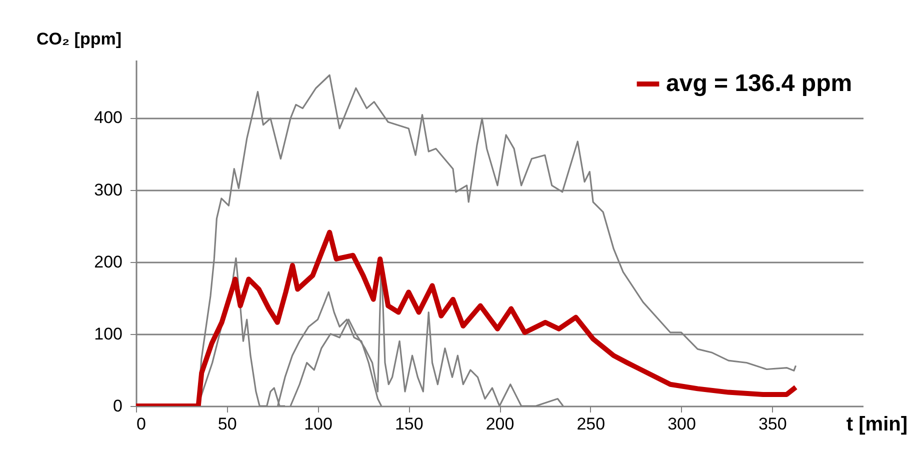  What do you see at coordinates (318, 424) in the screenshot?
I see `x-tick-label: 100` at bounding box center [318, 424].